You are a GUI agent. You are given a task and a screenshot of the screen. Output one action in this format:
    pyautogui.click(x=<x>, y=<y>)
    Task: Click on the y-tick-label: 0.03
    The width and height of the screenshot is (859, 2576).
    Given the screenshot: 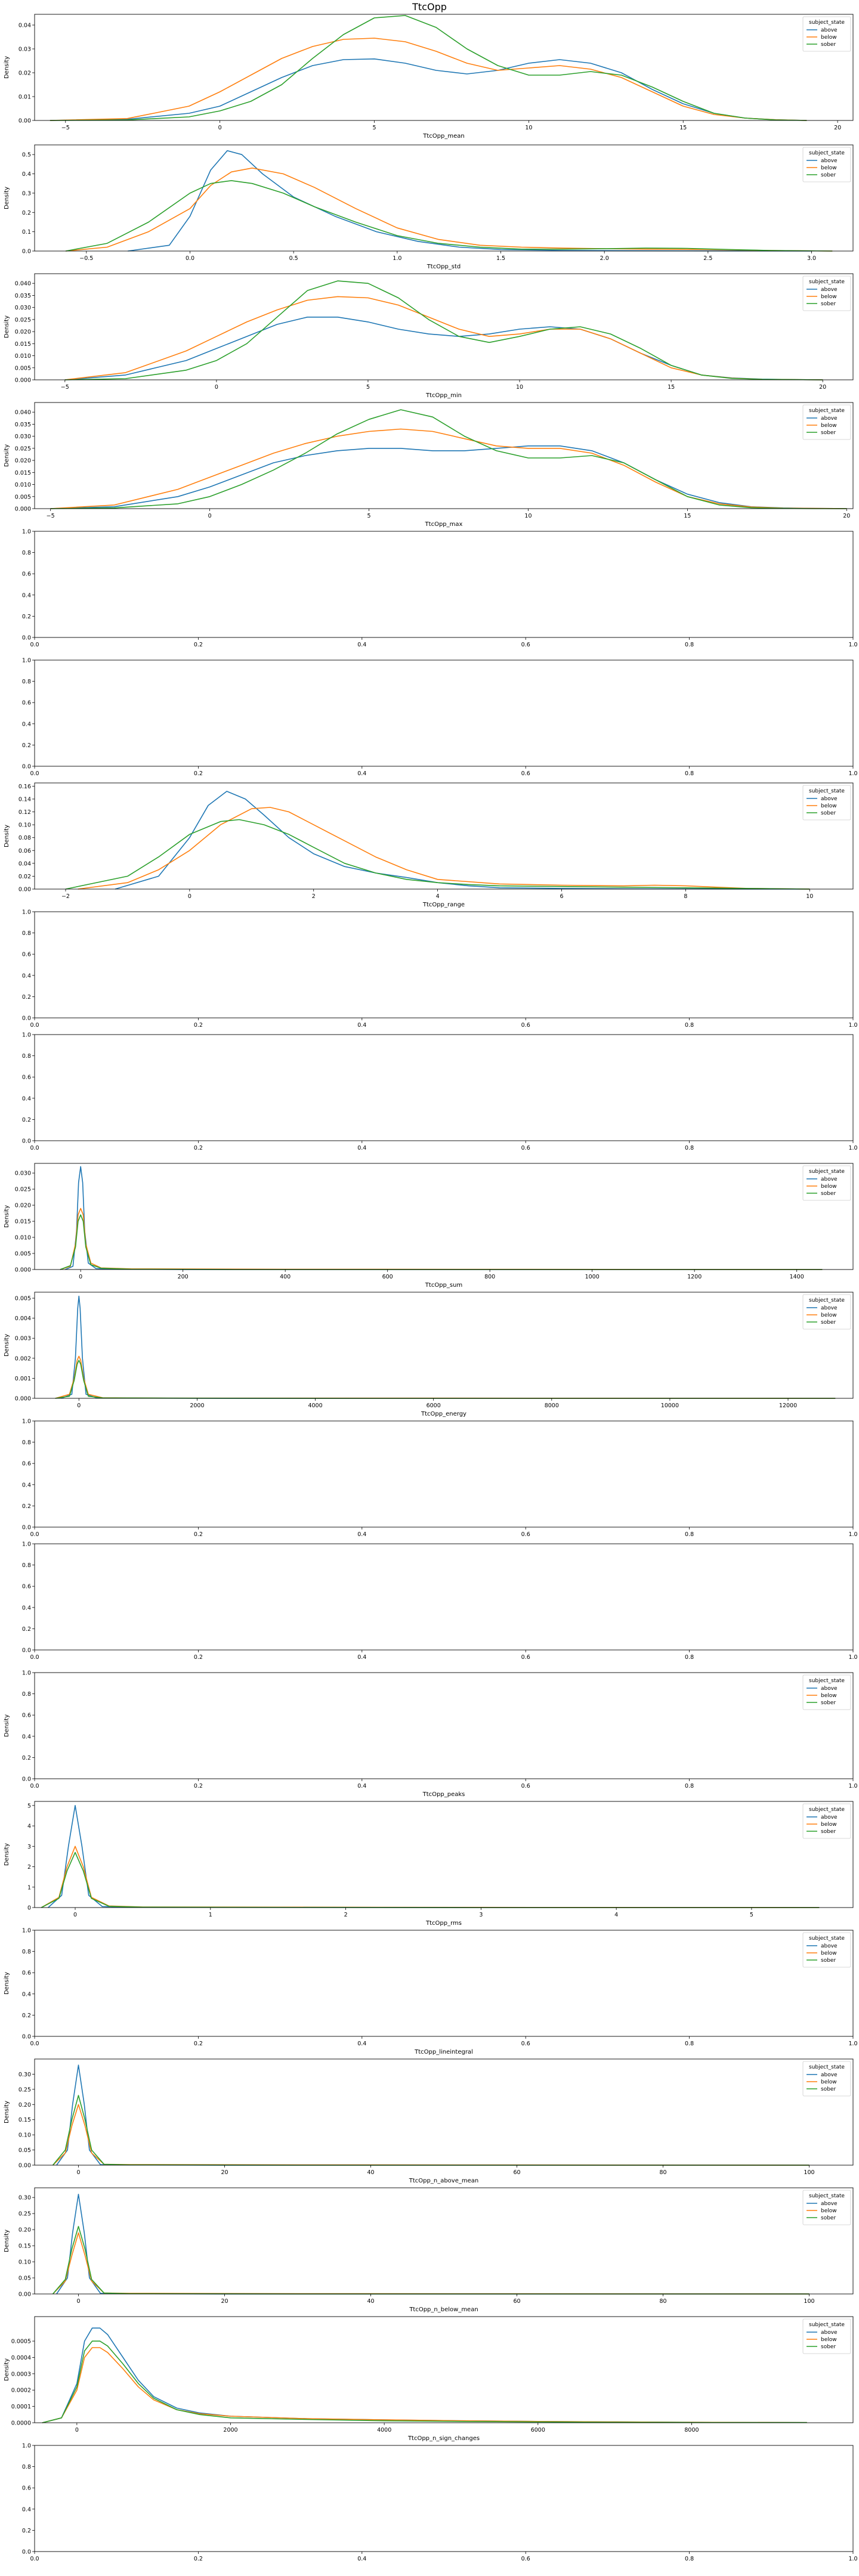 What is the action you would take?
    pyautogui.click(x=24, y=50)
    